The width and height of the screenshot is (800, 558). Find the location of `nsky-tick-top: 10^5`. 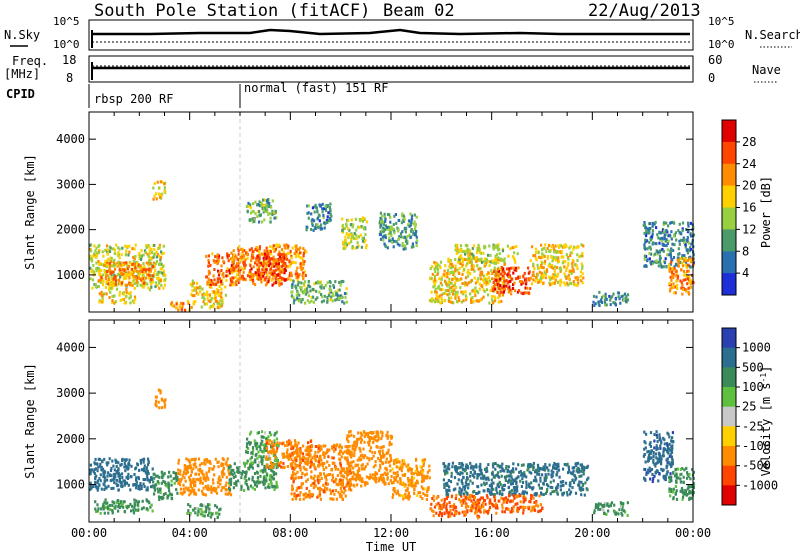

nsky-tick-top: 10^5 is located at coordinates (66, 21).